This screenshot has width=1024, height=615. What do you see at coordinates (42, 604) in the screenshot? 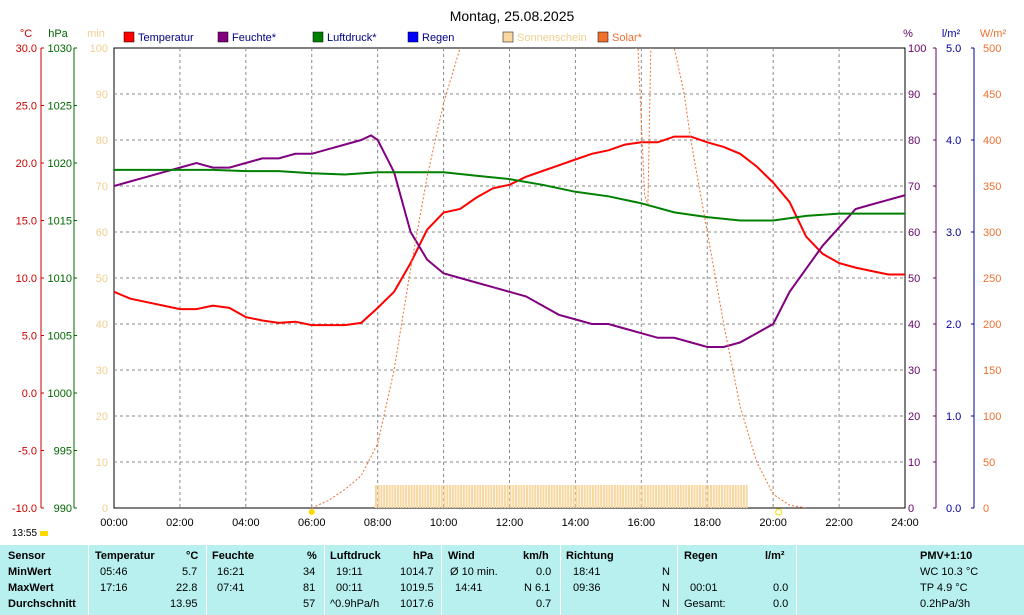
I see `row-label-average: Durchschnitt` at bounding box center [42, 604].